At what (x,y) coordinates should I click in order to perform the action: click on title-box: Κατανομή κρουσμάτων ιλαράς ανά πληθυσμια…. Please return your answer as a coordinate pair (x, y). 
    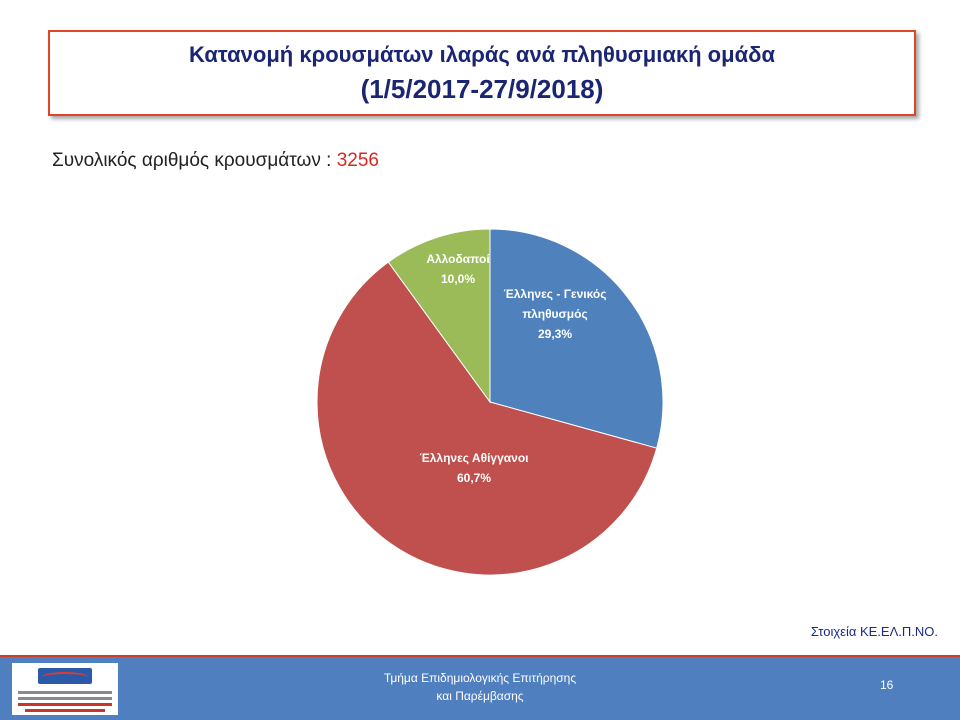
    Looking at the image, I should click on (482, 73).